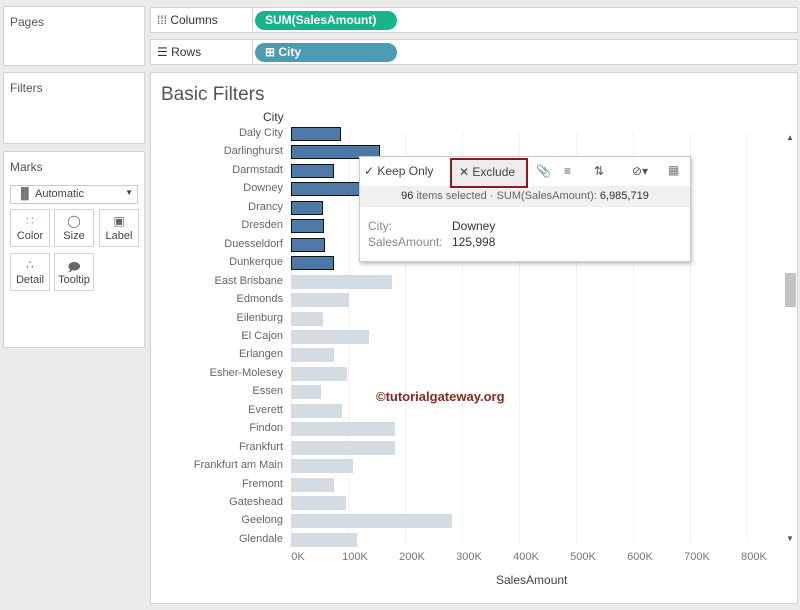  Describe the element at coordinates (262, 483) in the screenshot. I see `city-label: Fremont` at that location.